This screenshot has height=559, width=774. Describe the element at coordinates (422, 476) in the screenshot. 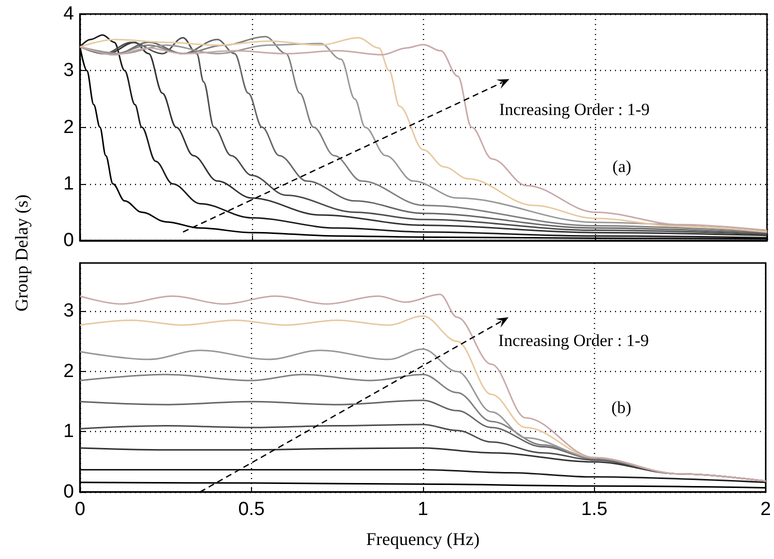

I see `line-series` at that location.